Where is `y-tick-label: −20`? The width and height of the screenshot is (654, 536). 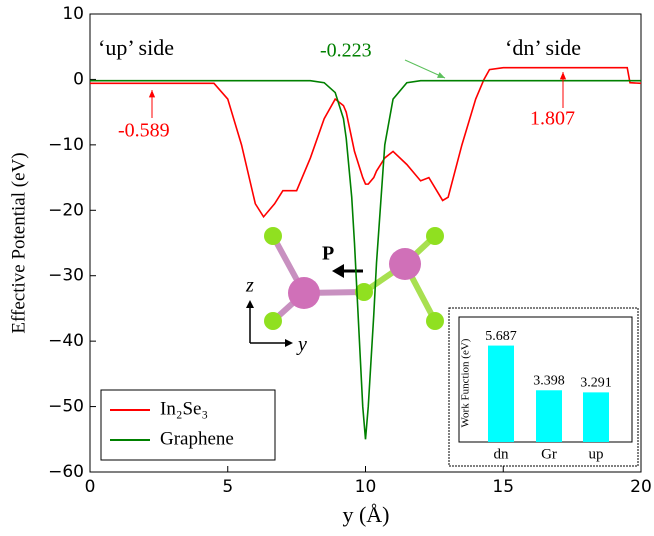 y-tick-label: −20 is located at coordinates (66, 210).